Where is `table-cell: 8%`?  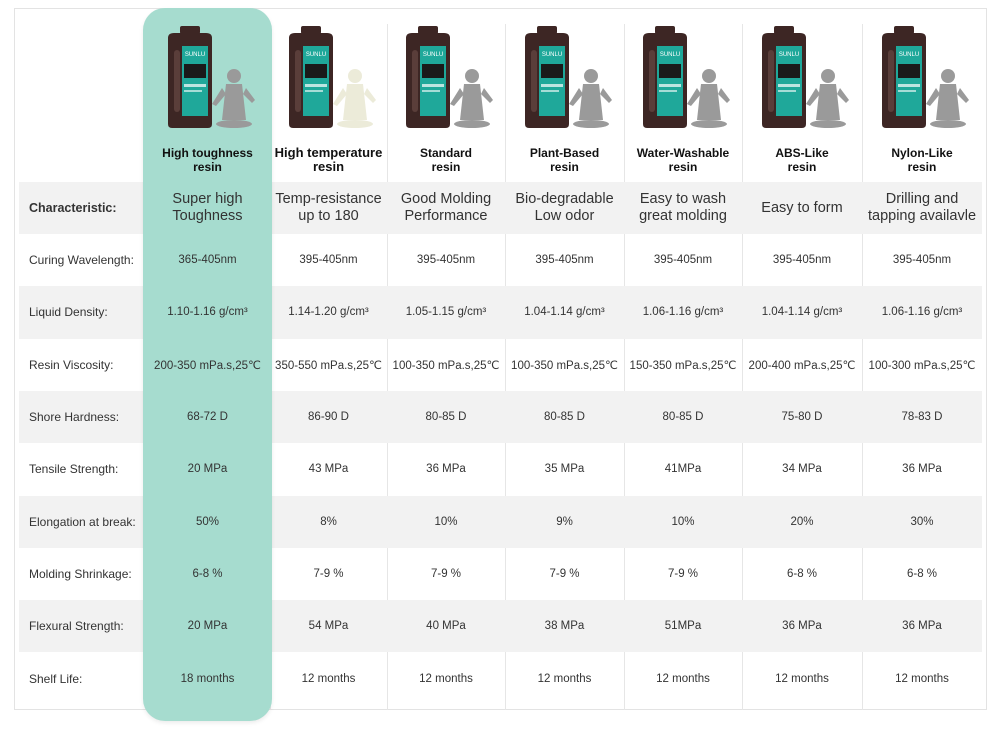 table-cell: 8% is located at coordinates (328, 521).